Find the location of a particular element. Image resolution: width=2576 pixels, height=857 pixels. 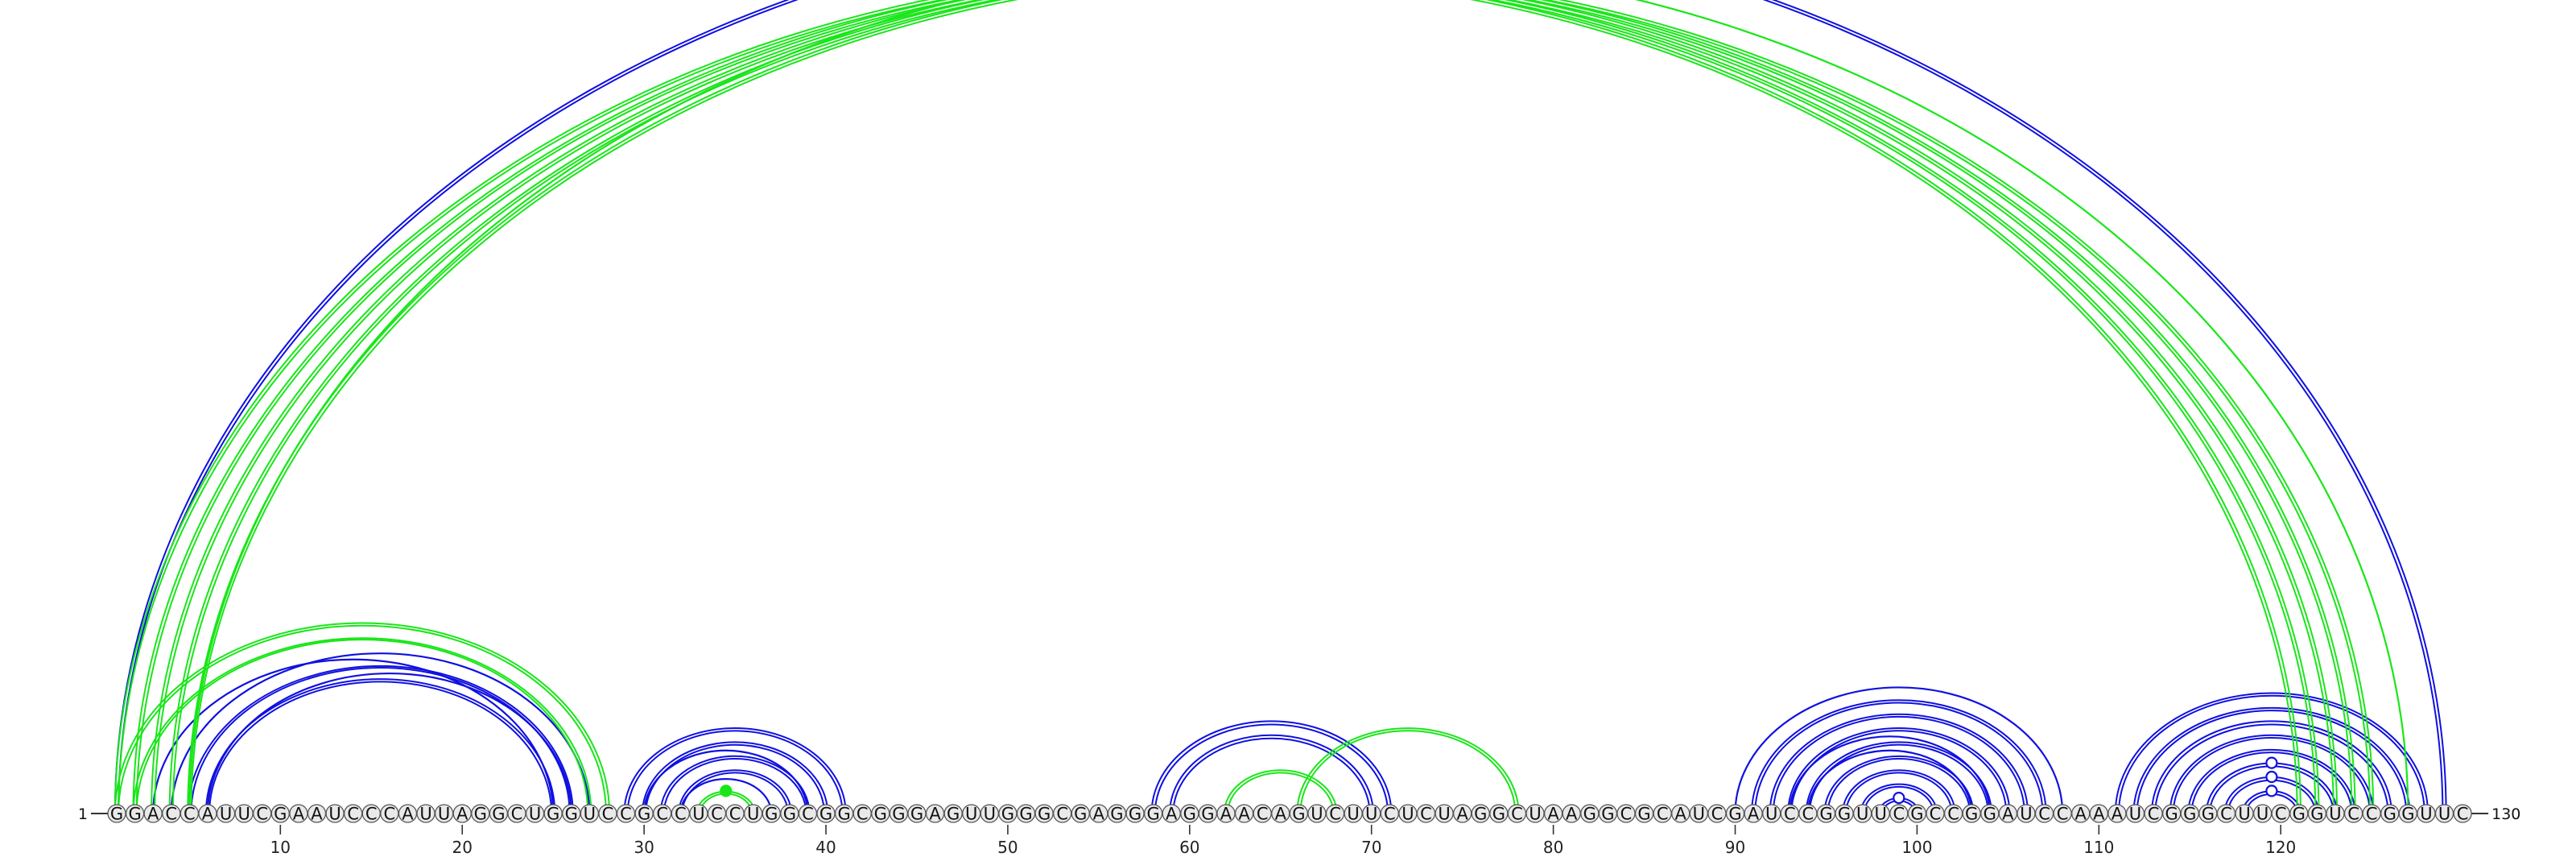

tick-label: 90 is located at coordinates (1735, 847).